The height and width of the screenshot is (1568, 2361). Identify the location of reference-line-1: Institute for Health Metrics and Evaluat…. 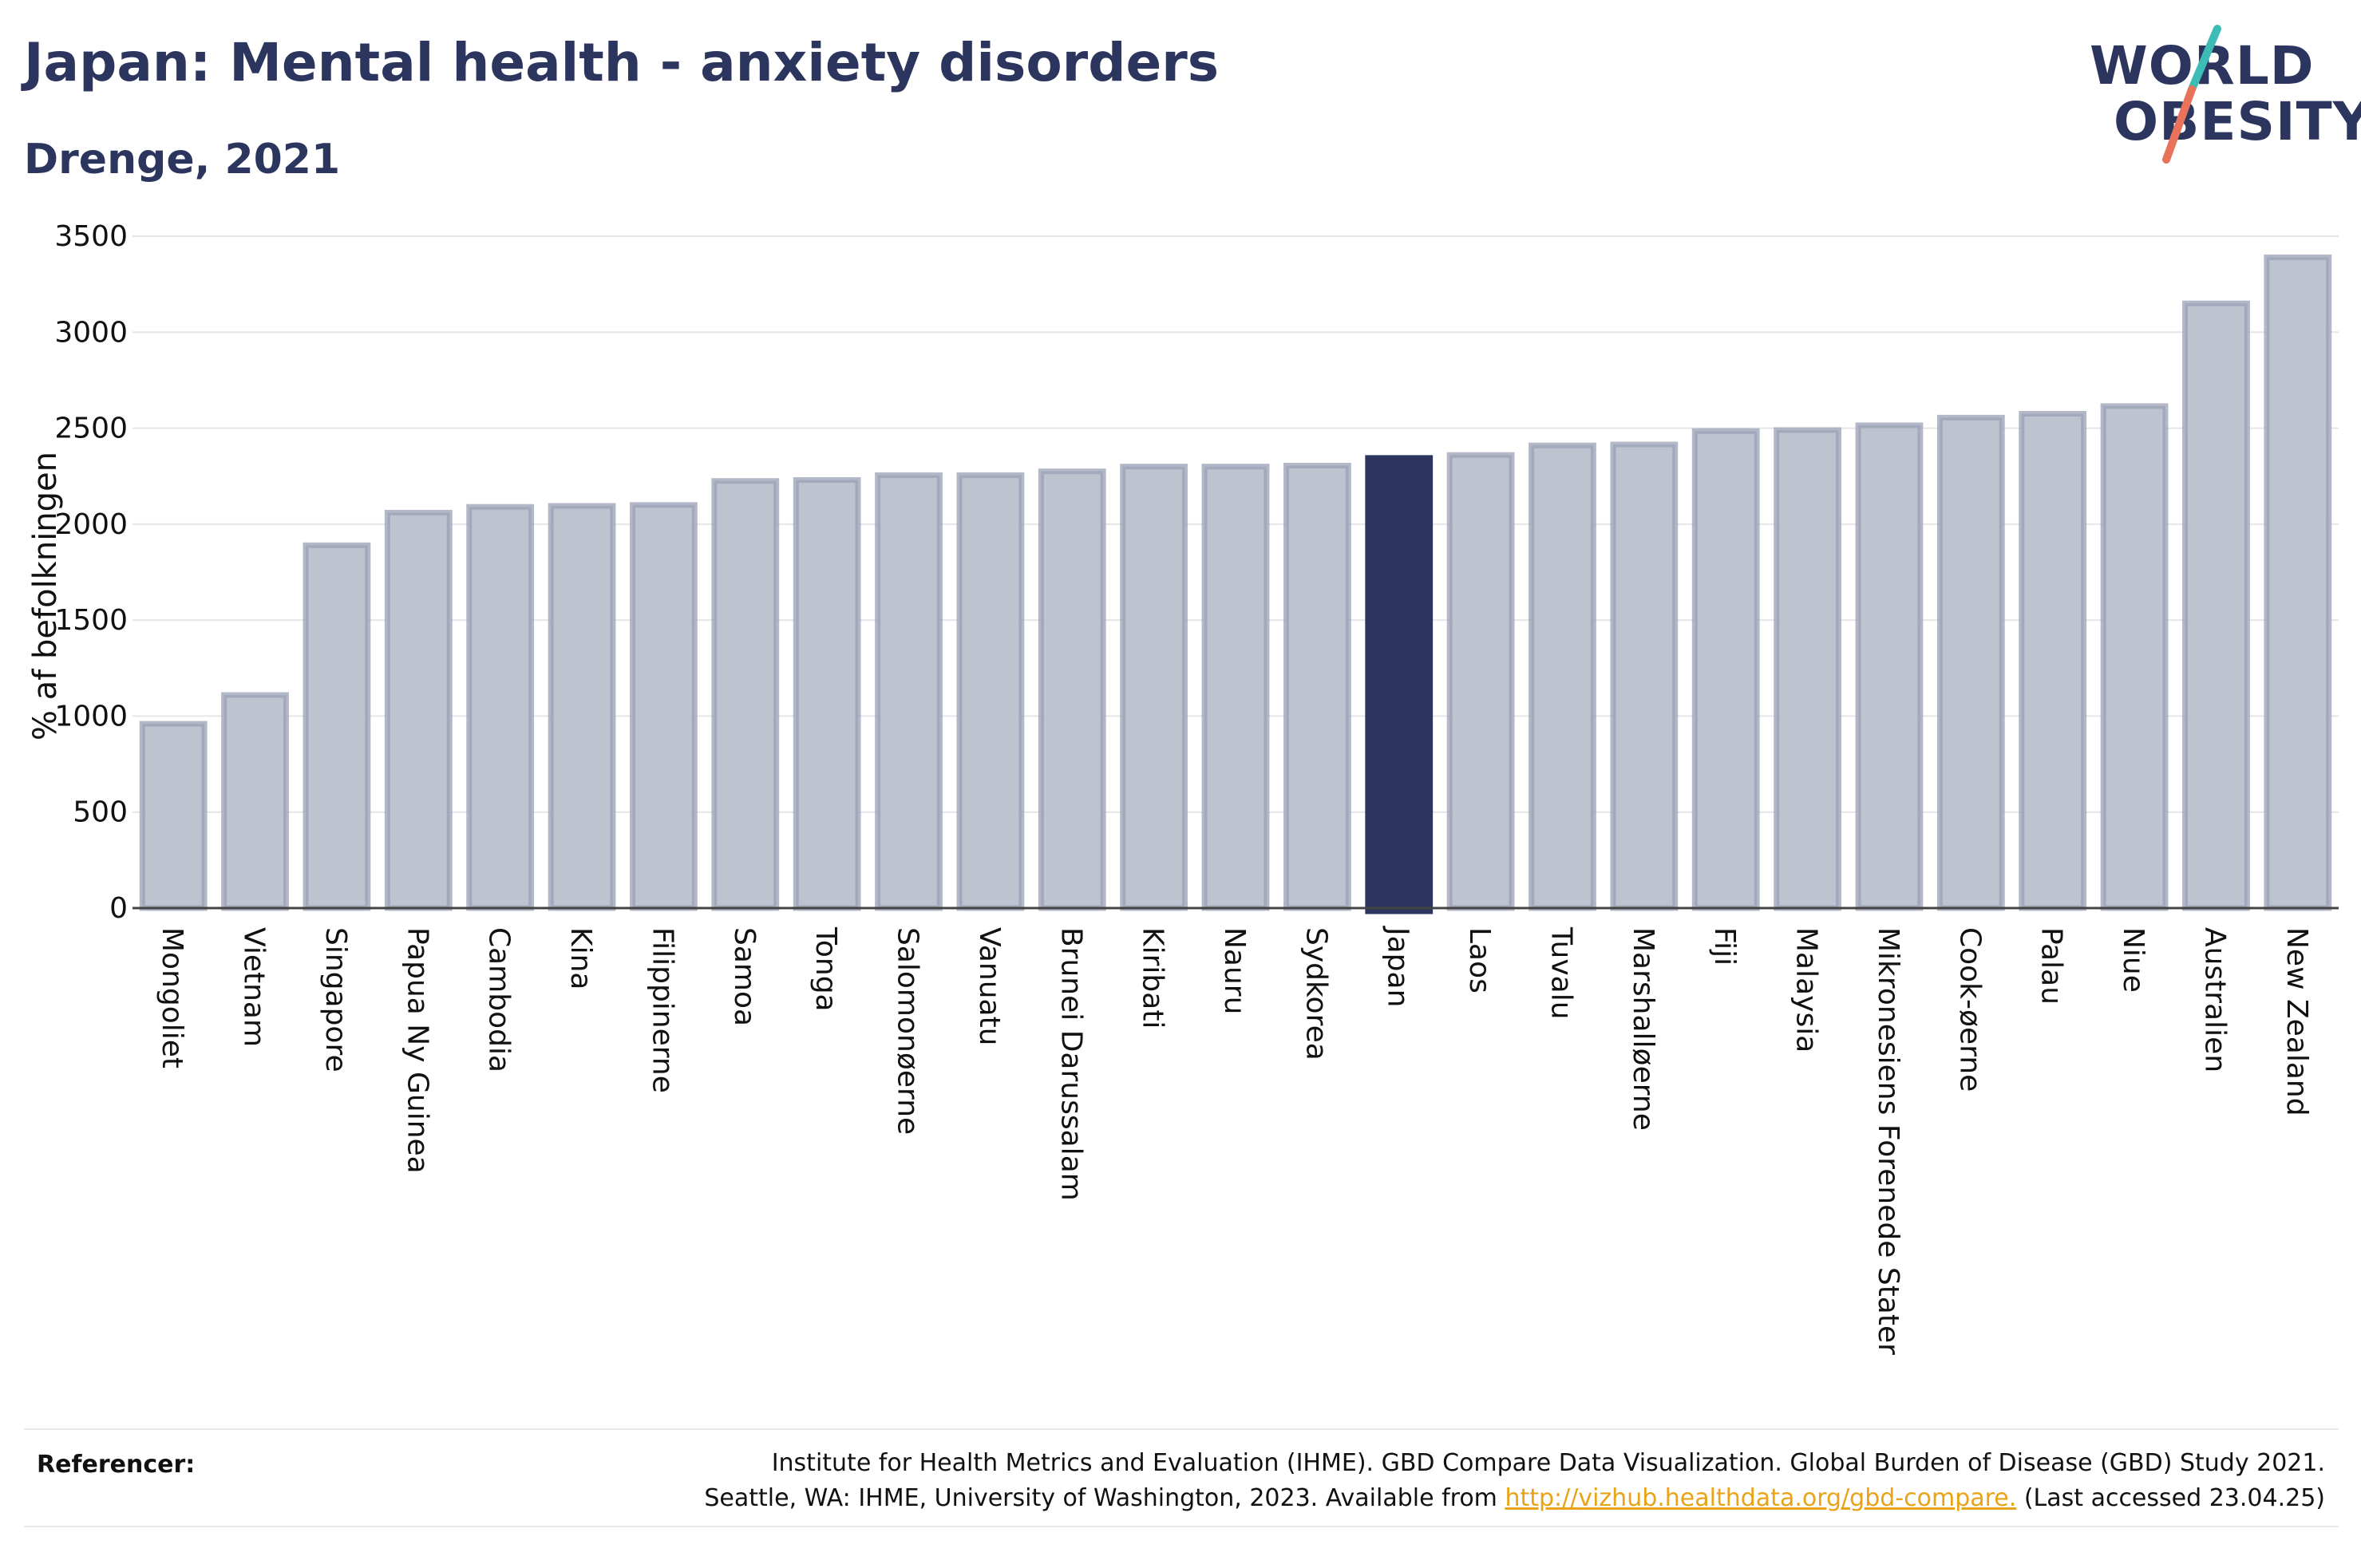
(1548, 1463).